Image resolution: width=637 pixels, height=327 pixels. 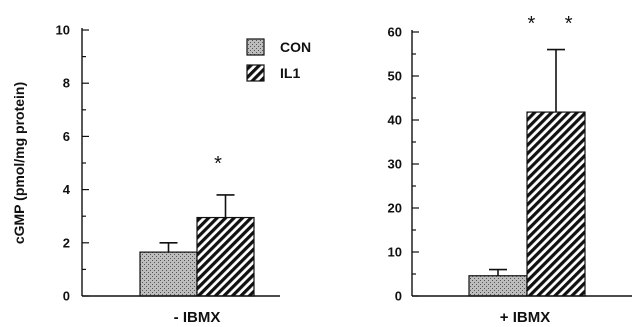 What do you see at coordinates (395, 252) in the screenshot?
I see `right-y-tick-label: 10` at bounding box center [395, 252].